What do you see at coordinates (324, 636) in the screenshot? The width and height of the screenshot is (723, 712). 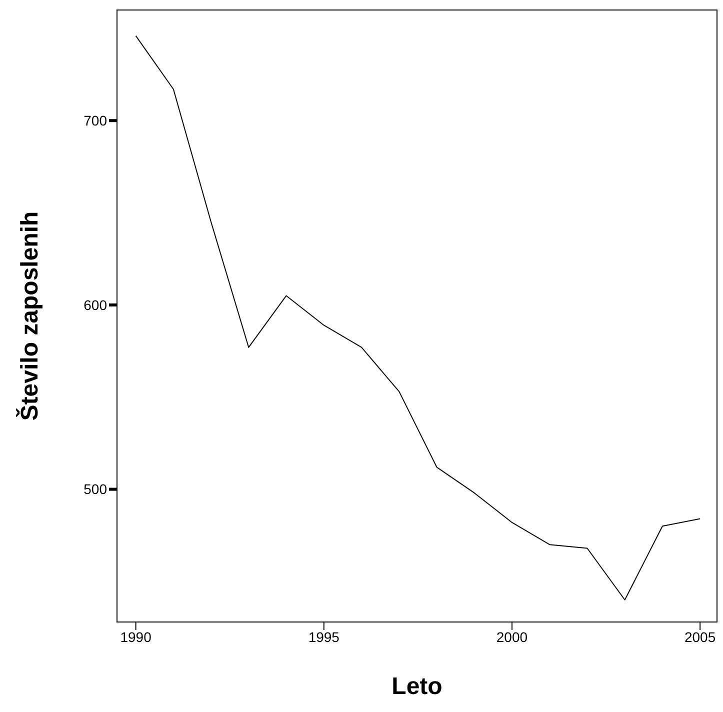 I see `x-tick-label: 1995` at bounding box center [324, 636].